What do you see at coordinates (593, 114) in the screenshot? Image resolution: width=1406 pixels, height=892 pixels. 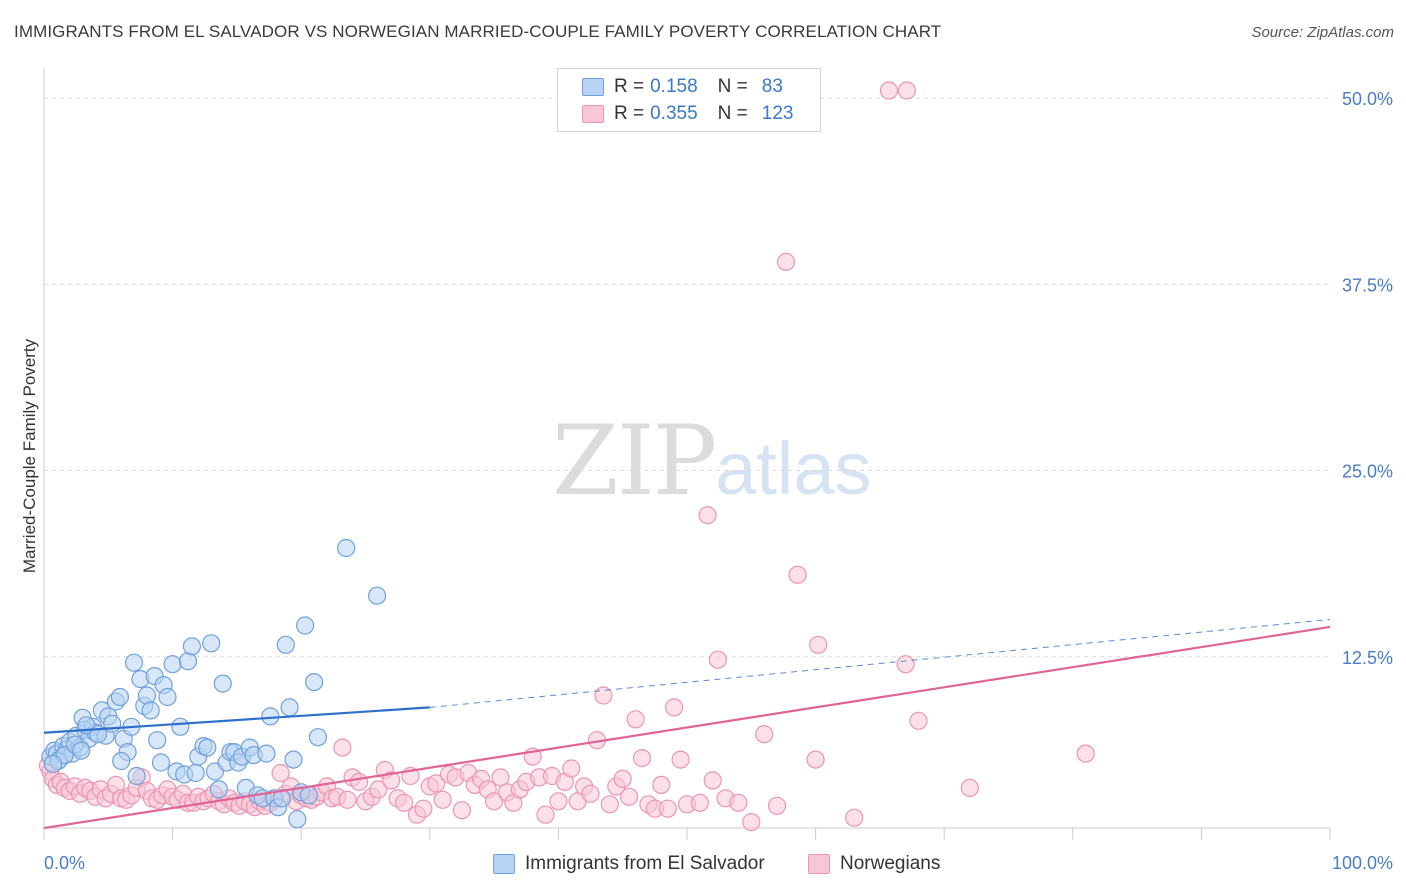 I see `legend-swatch-pink` at bounding box center [593, 114].